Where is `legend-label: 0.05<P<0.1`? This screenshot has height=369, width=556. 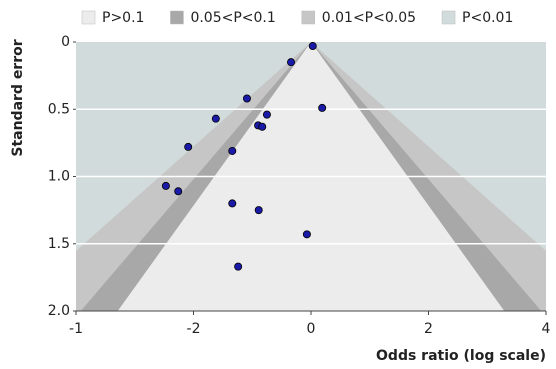 legend-label: 0.05<P<0.1 is located at coordinates (232, 18).